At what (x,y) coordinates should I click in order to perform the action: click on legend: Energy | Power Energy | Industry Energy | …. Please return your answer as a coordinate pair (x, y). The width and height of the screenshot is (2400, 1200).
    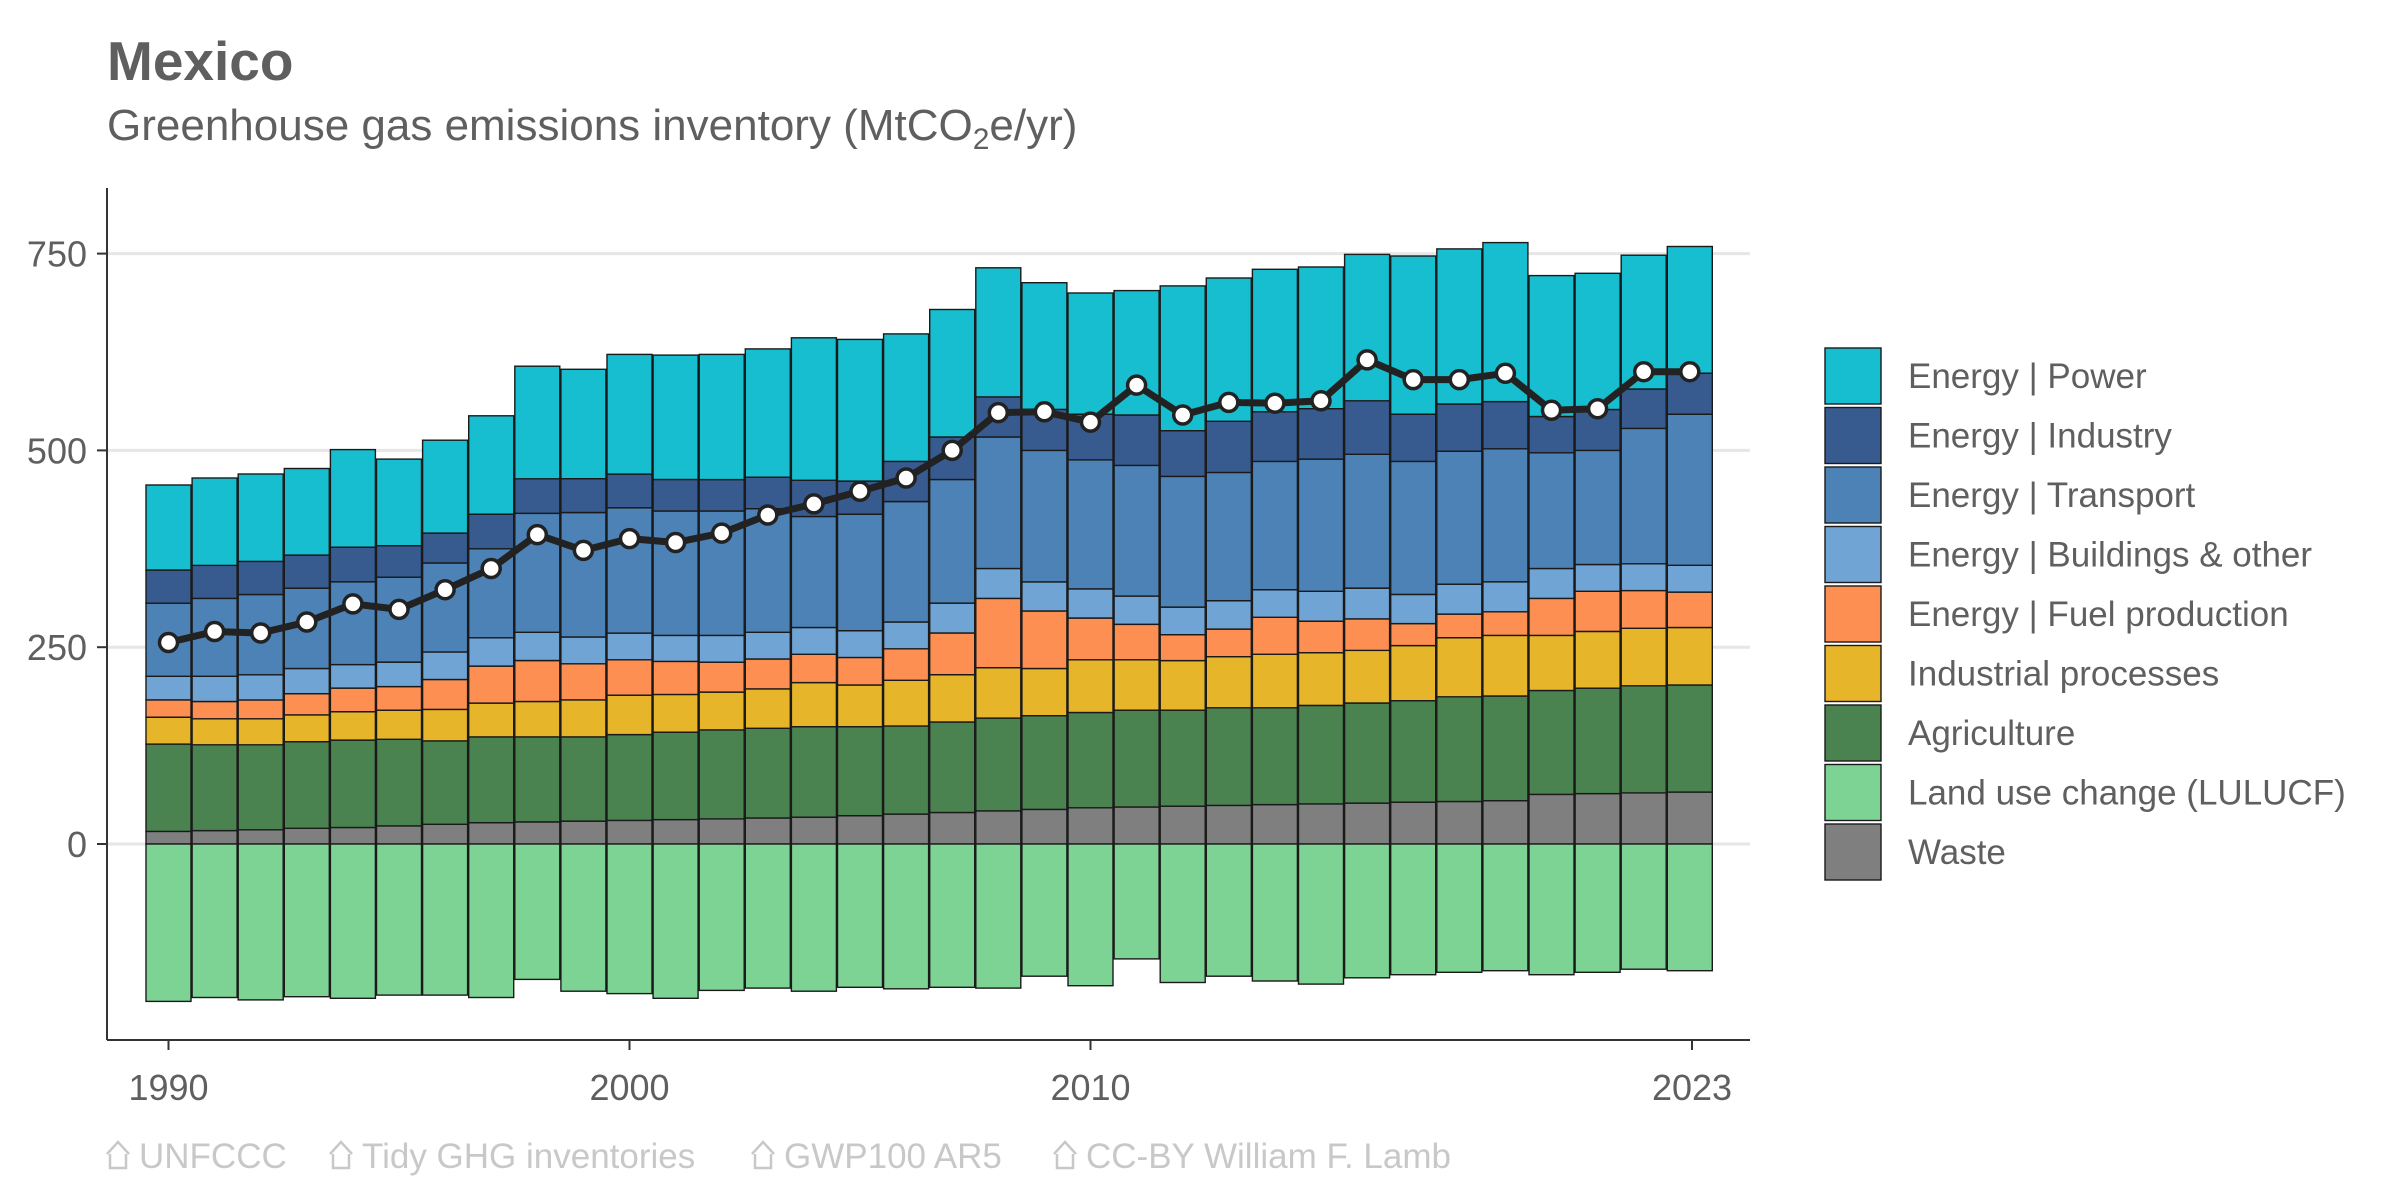
    Looking at the image, I should click on (2085, 614).